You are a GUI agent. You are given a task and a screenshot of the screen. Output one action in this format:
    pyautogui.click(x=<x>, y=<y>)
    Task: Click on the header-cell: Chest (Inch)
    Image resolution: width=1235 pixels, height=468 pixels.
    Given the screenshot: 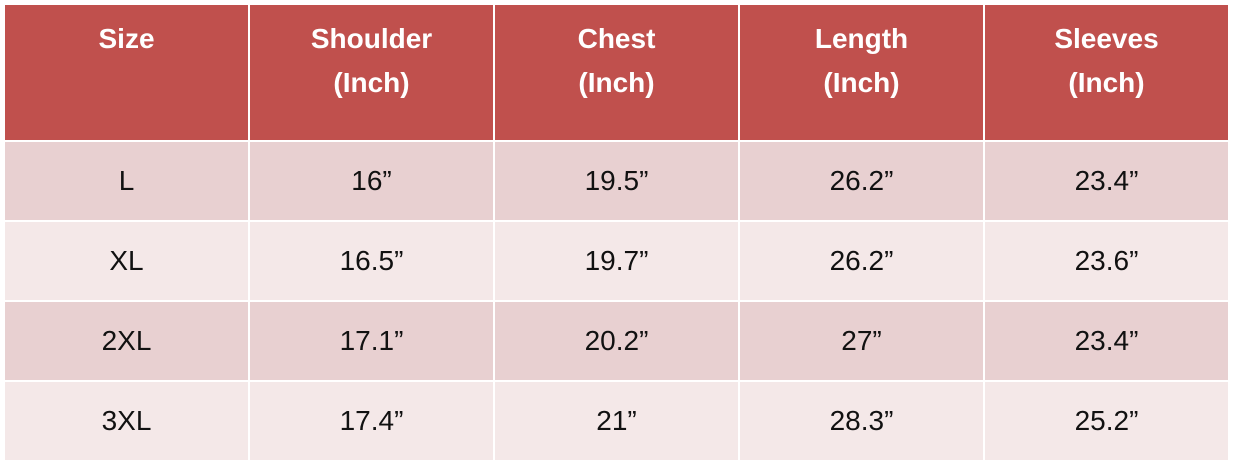 What is the action you would take?
    pyautogui.click(x=616, y=72)
    